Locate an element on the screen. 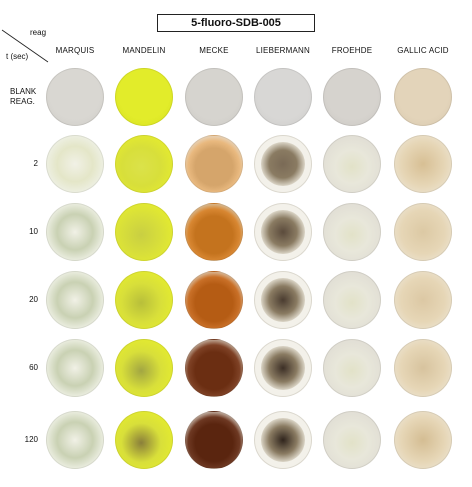 This screenshot has height=487, width=472. row-label-4: 60 is located at coordinates (33, 367).